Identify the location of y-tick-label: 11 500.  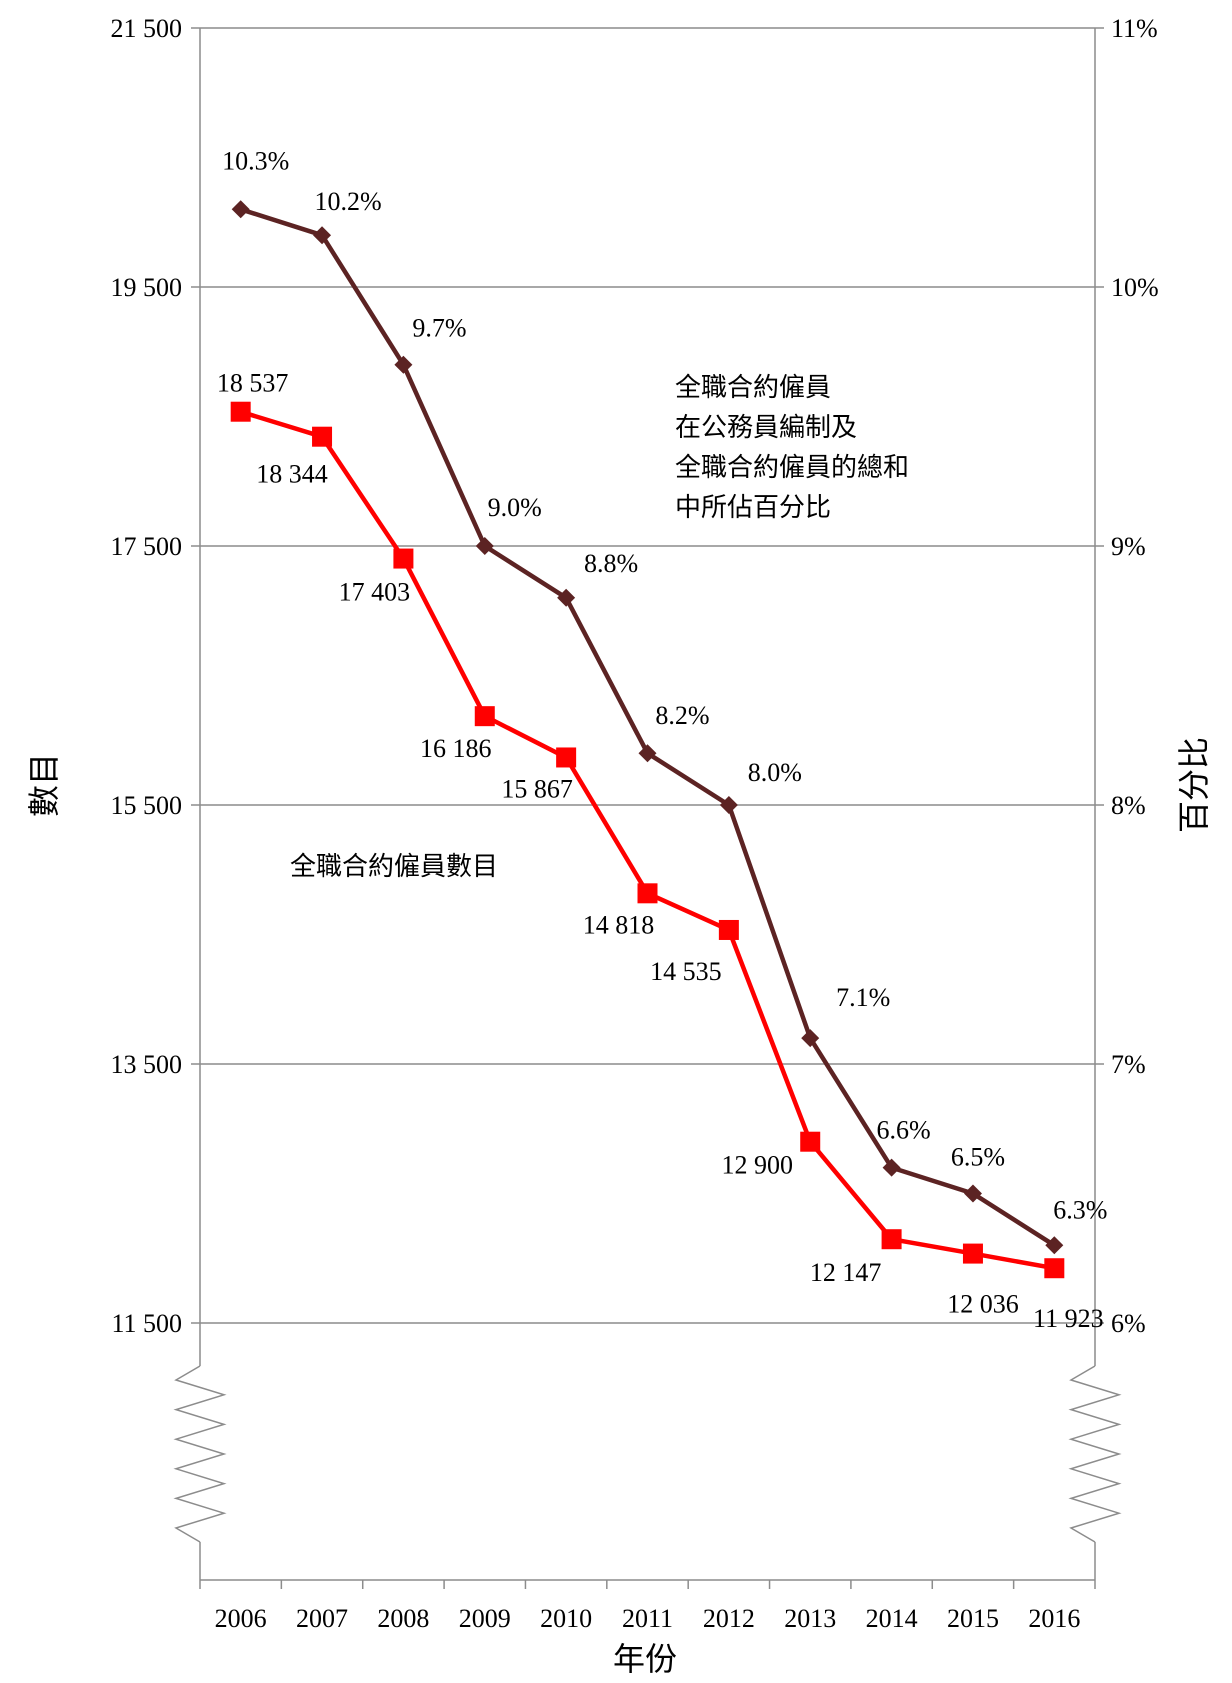
(146, 1323).